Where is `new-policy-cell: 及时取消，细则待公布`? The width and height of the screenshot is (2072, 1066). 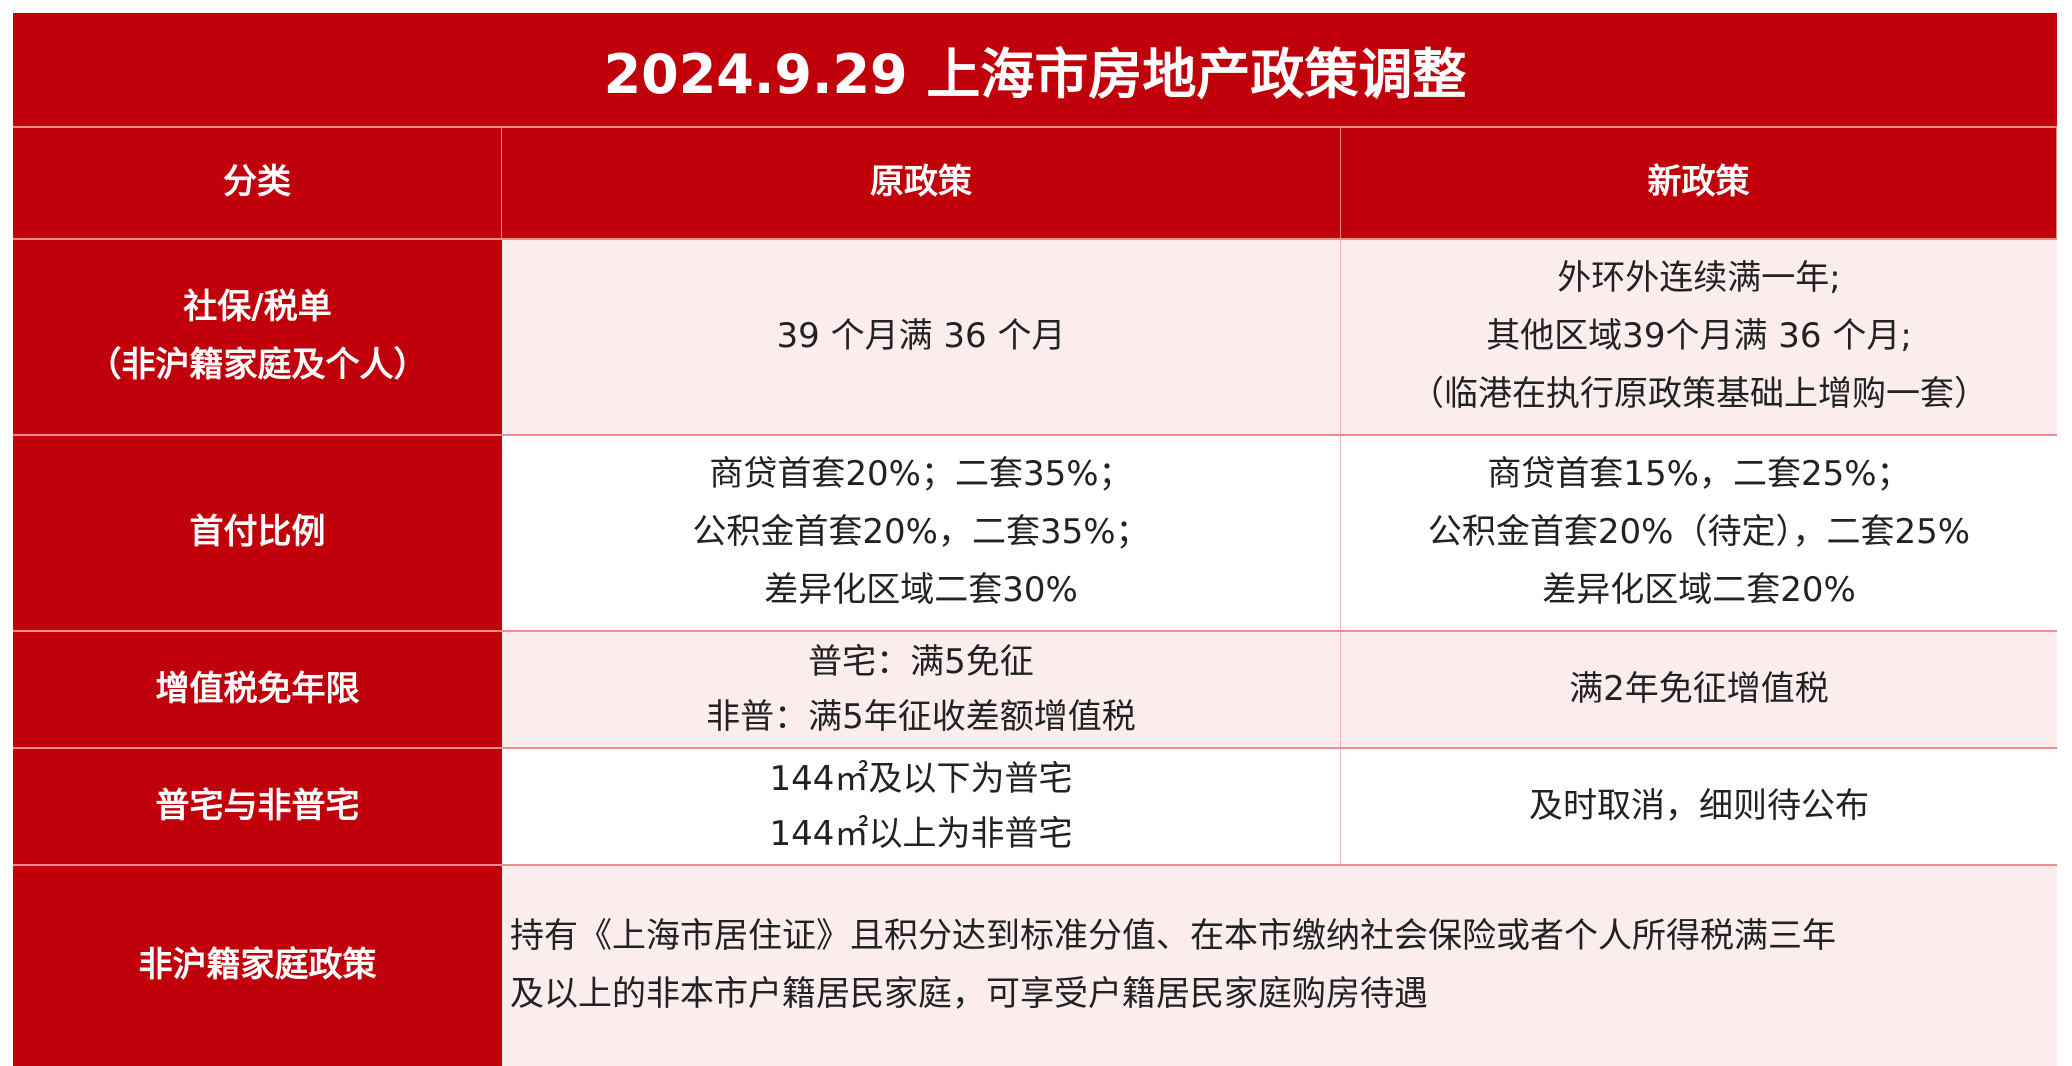
new-policy-cell: 及时取消，细则待公布 is located at coordinates (1699, 806).